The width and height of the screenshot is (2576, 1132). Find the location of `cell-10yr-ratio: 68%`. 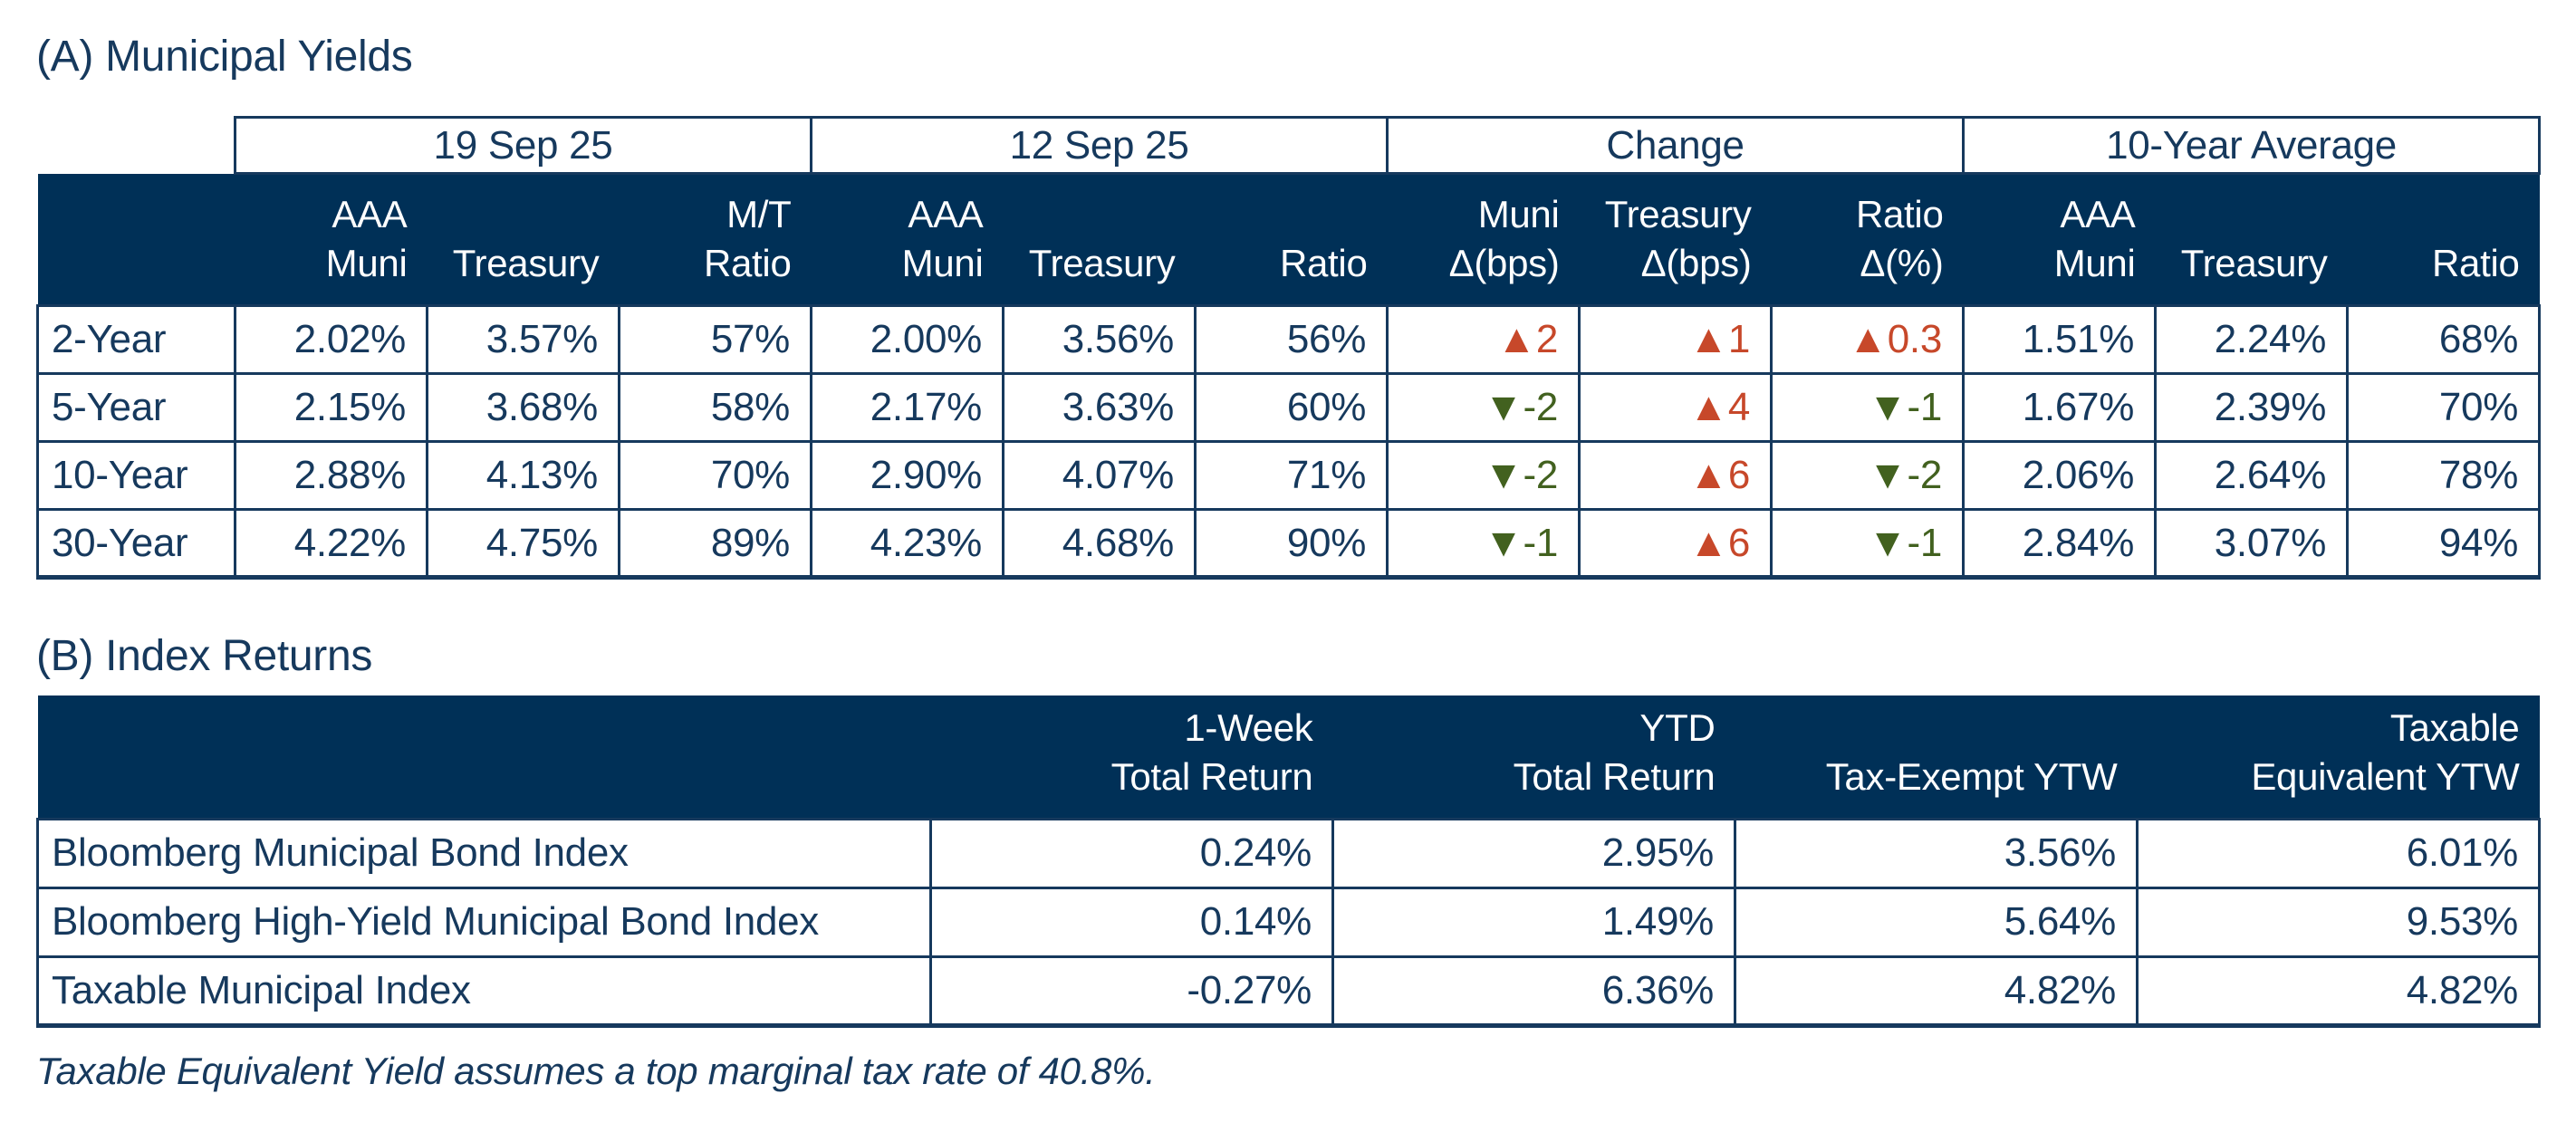

cell-10yr-ratio: 68% is located at coordinates (2444, 339).